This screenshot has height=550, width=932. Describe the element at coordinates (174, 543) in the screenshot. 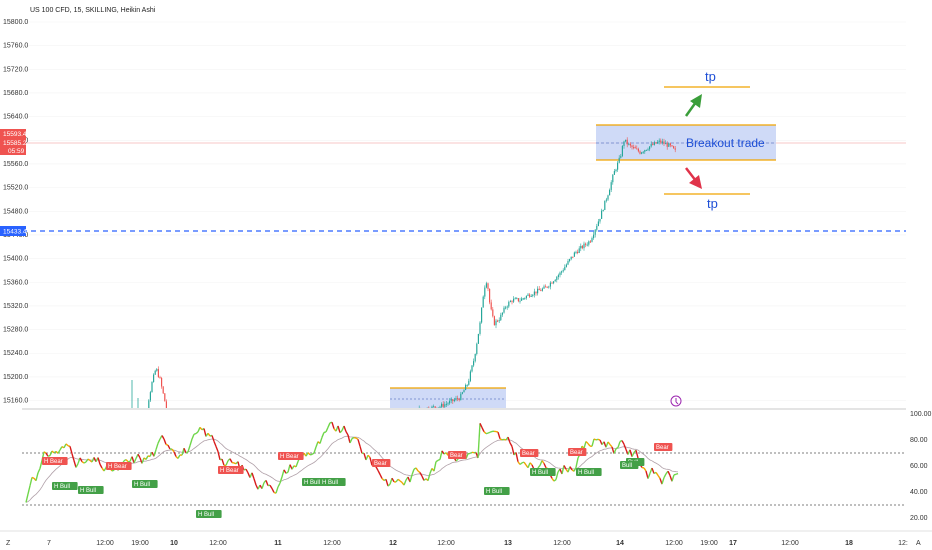

I see `time-tick-label: 10` at that location.